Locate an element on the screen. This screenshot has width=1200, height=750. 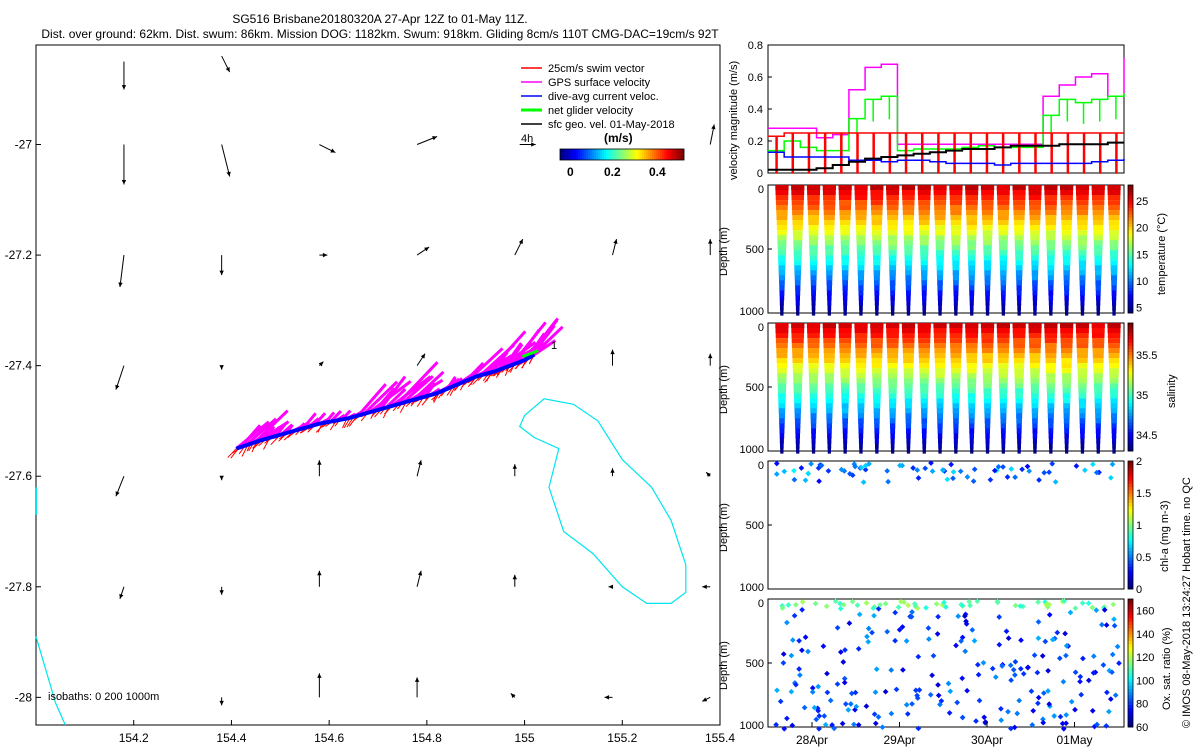
annotation-1: 1 is located at coordinates (554, 346).